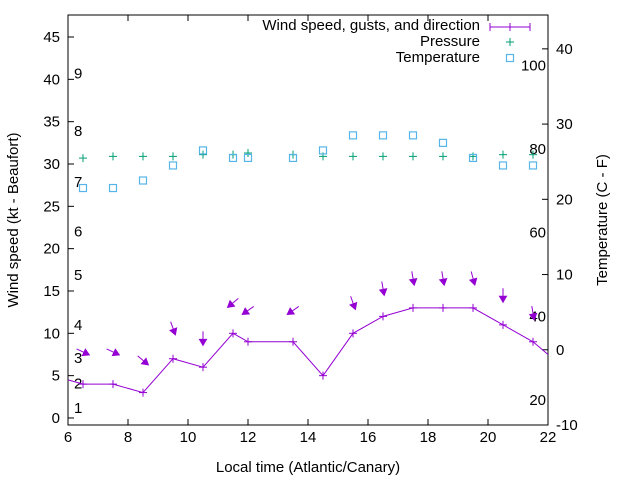 This screenshot has height=485, width=640. What do you see at coordinates (56, 418) in the screenshot?
I see `y-tick-label: 0` at bounding box center [56, 418].